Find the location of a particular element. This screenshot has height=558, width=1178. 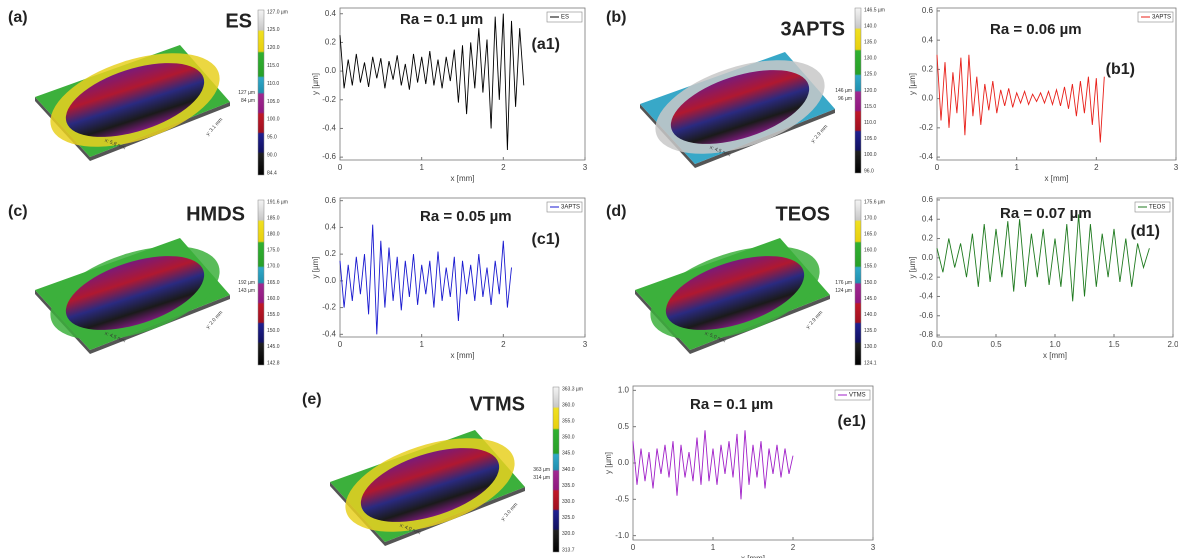

colorbar-label: 96.0 is located at coordinates (869, 171).